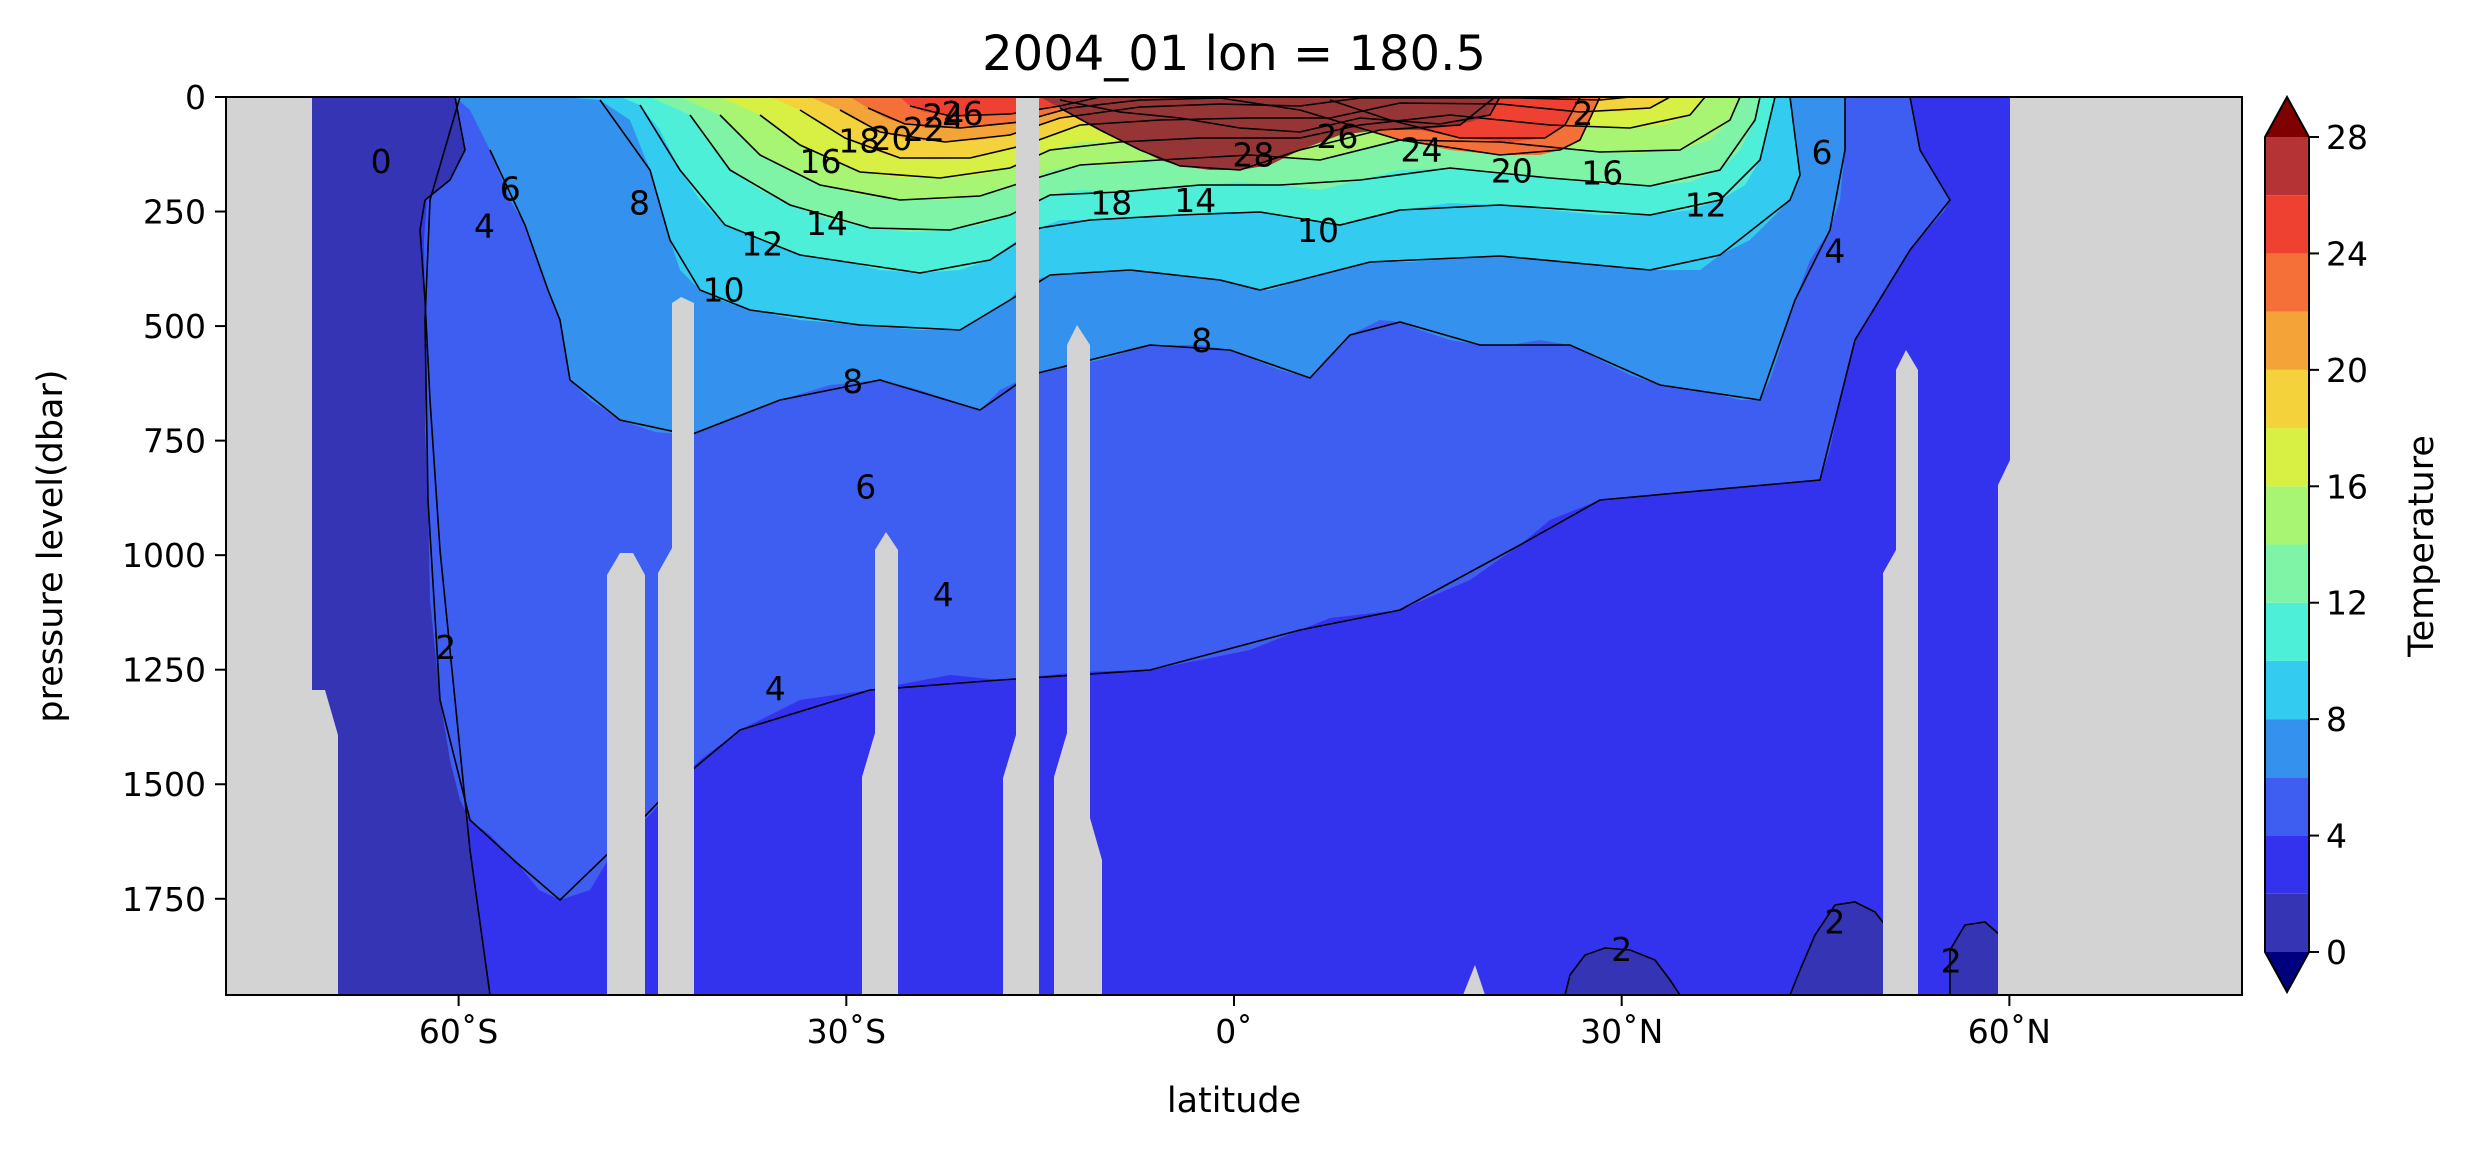 This screenshot has width=2469, height=1156. What do you see at coordinates (401, 546) in the screenshot?
I see `band-0-2-south` at bounding box center [401, 546].